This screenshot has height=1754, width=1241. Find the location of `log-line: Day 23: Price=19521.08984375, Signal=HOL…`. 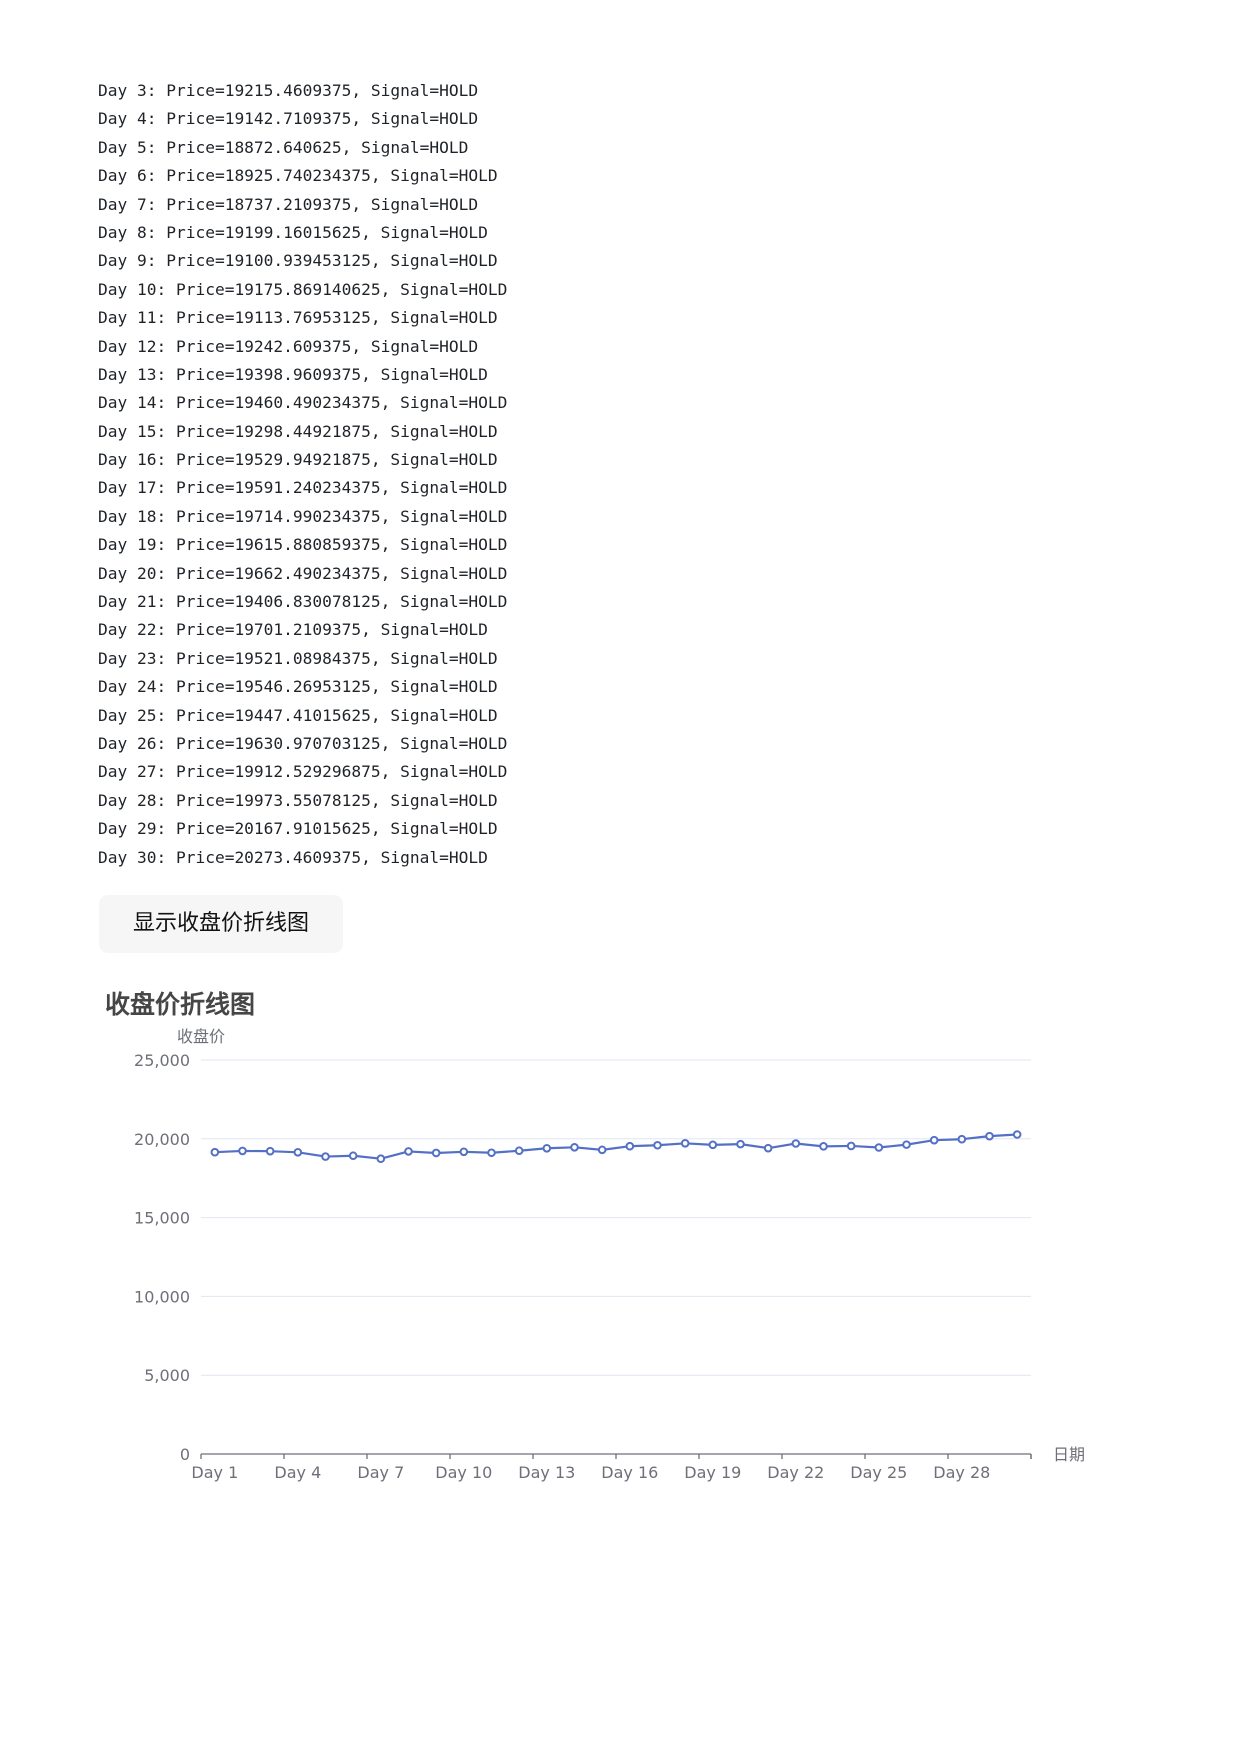

log-line: Day 23: Price=19521.08984375, Signal=HOL… is located at coordinates (298, 658).